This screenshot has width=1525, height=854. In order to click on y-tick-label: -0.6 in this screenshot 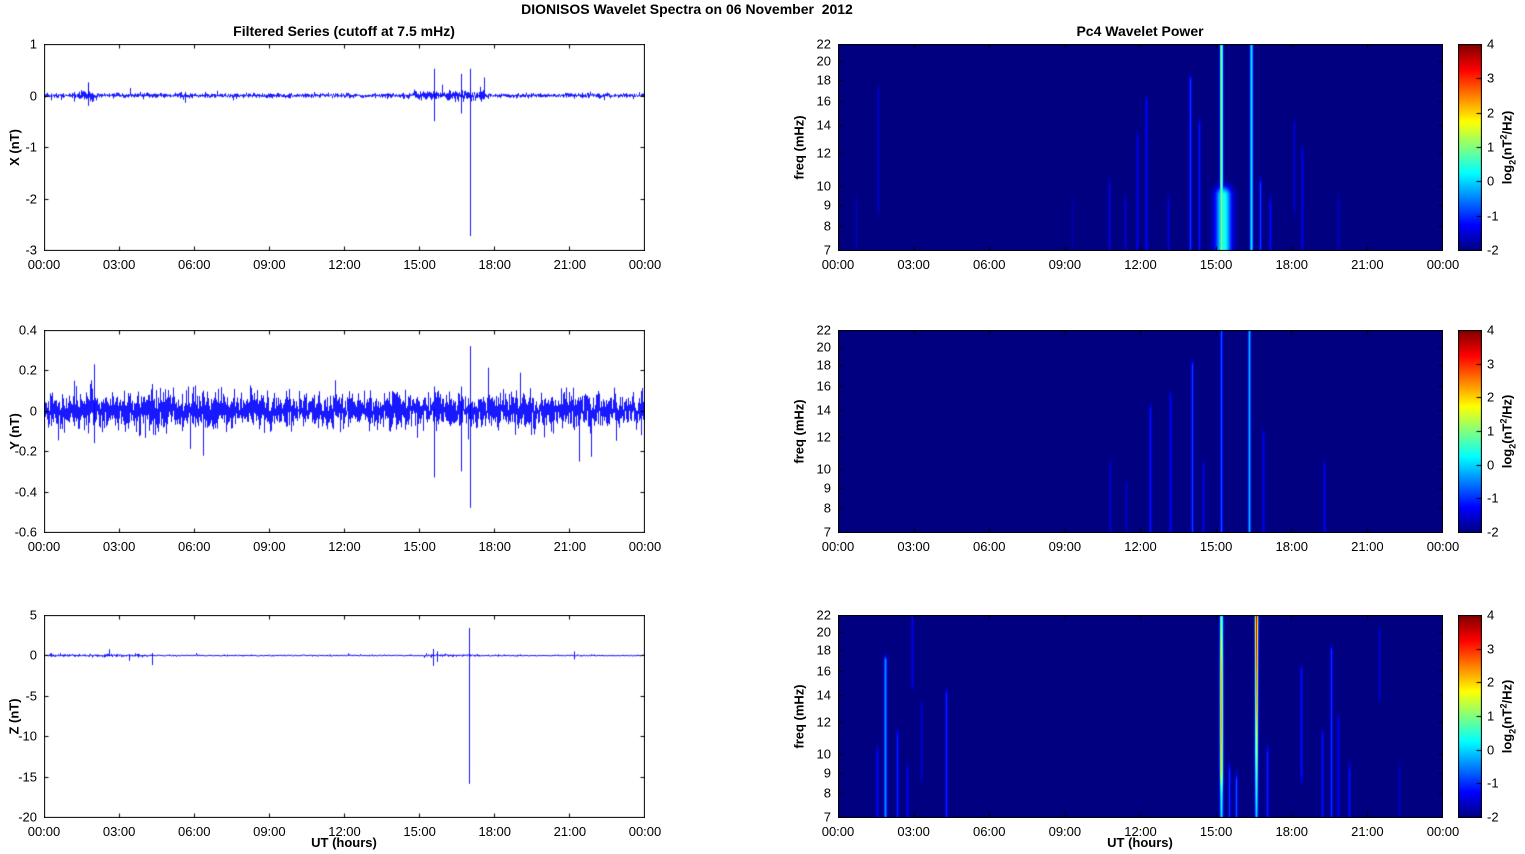, I will do `click(25, 532)`.